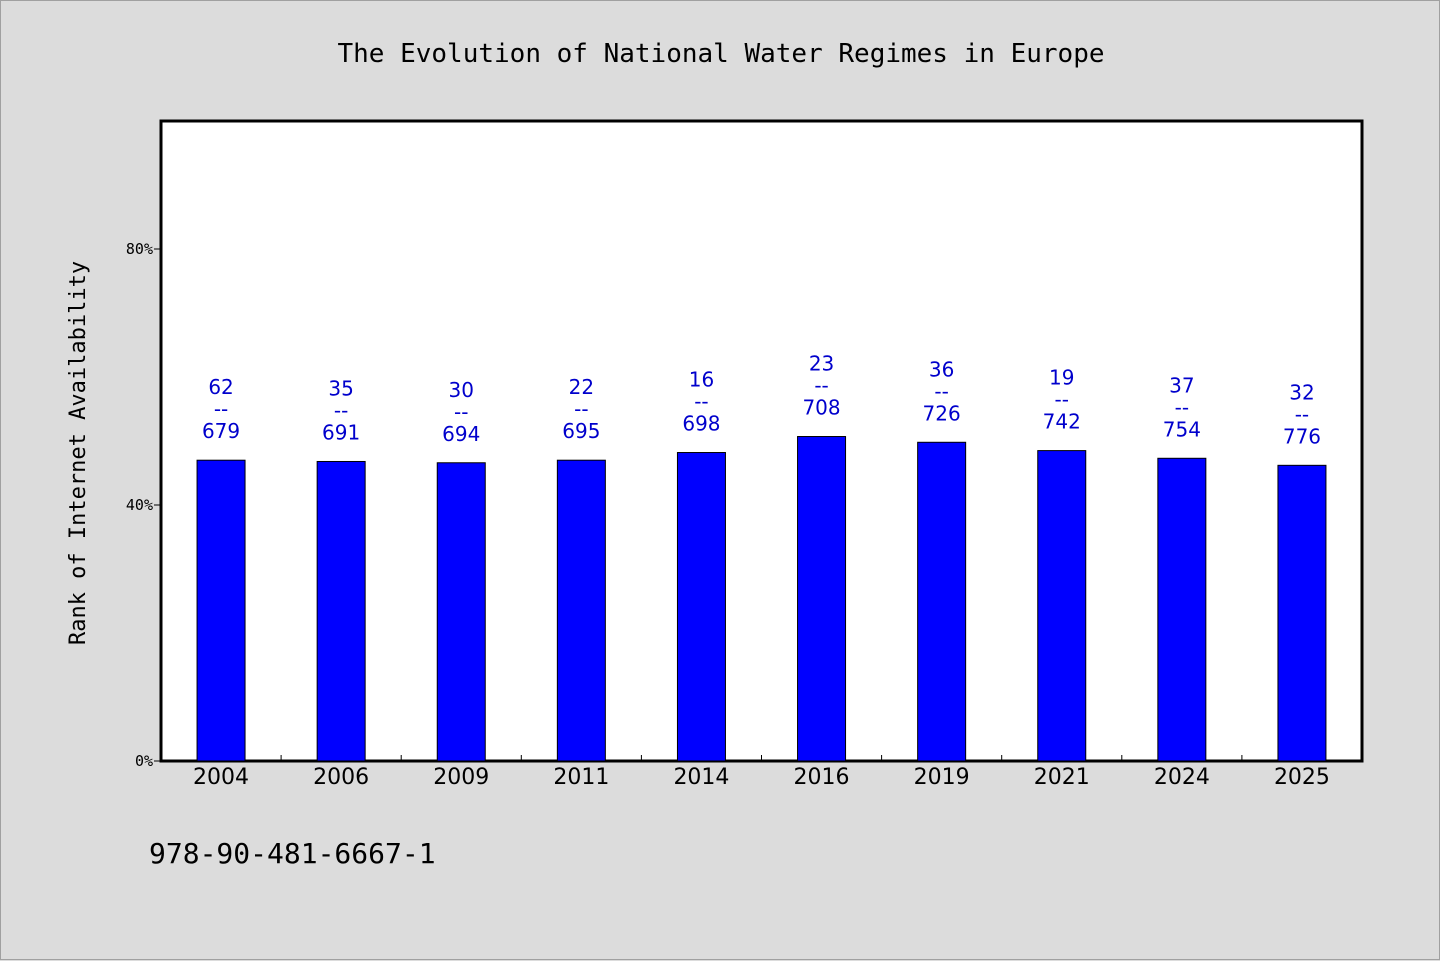 The width and height of the screenshot is (1440, 961). Describe the element at coordinates (144, 761) in the screenshot. I see `y-tick-label: 0%` at that location.